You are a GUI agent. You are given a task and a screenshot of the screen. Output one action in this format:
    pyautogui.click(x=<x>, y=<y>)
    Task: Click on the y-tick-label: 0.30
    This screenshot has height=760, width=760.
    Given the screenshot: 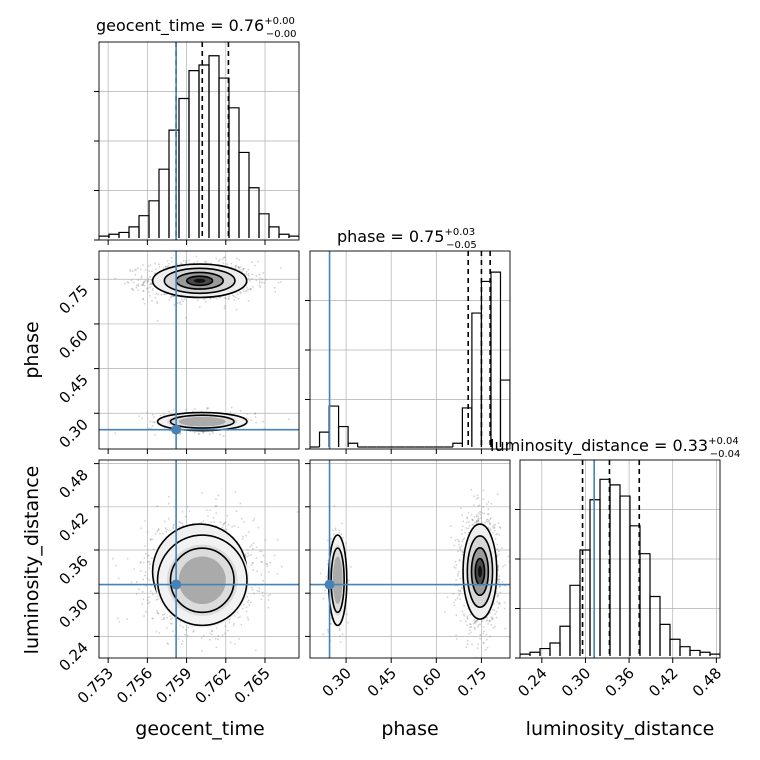 What is the action you would take?
    pyautogui.click(x=73, y=613)
    